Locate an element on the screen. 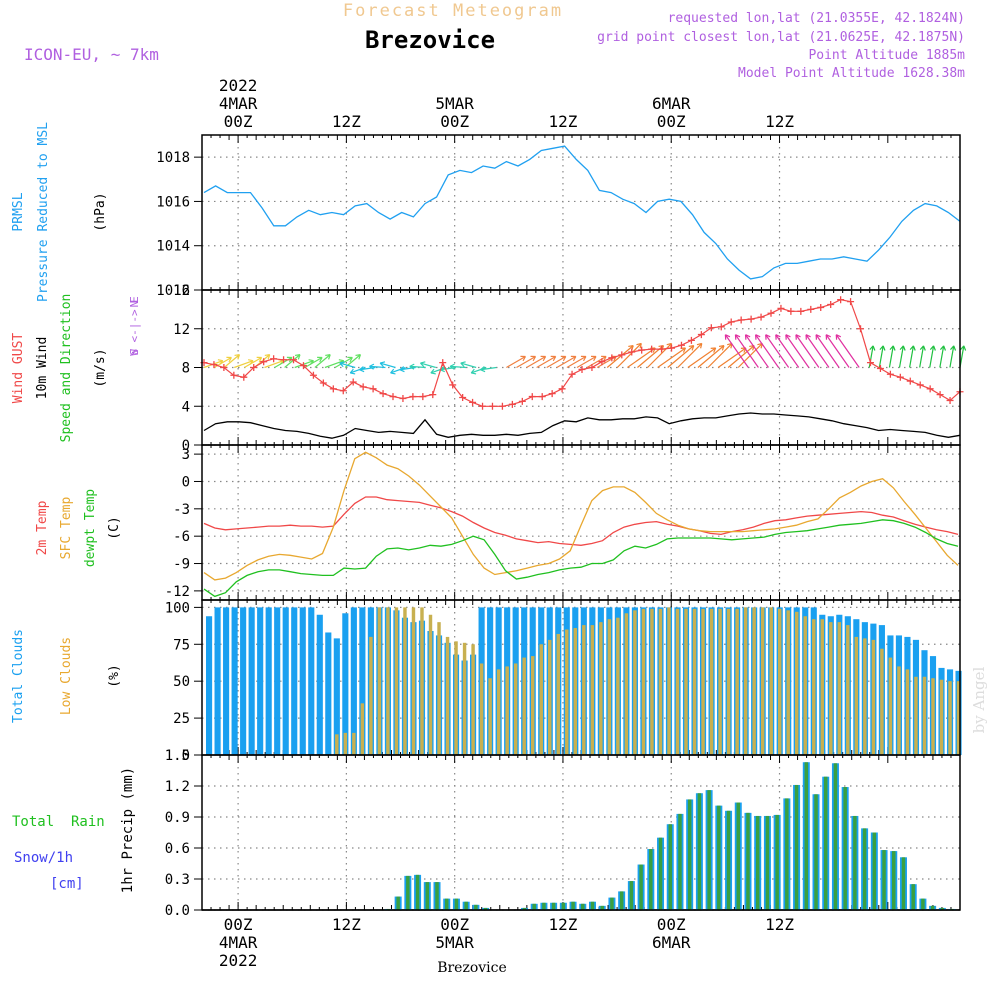 This screenshot has height=1000, width=1000. bottom-time-label: 2022 is located at coordinates (238, 960).